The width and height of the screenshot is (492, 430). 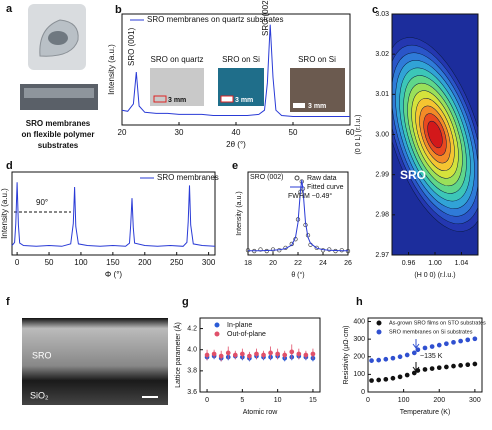 What do you see at coordinates (239, 325) in the screenshot?
I see `legend-label: In-plane` at bounding box center [239, 325].